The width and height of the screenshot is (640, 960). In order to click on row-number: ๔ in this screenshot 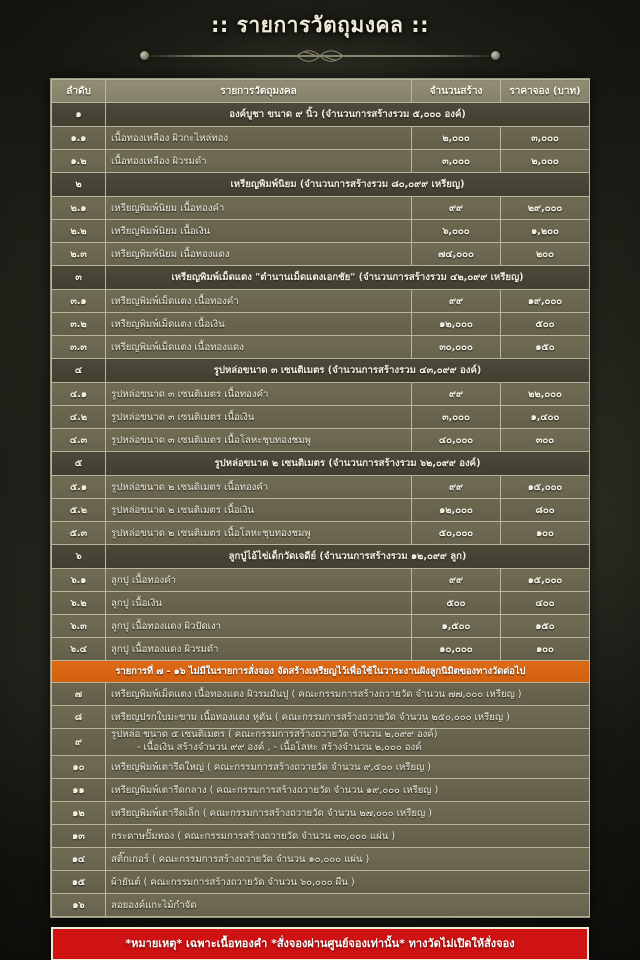, I will do `click(78, 371)`.